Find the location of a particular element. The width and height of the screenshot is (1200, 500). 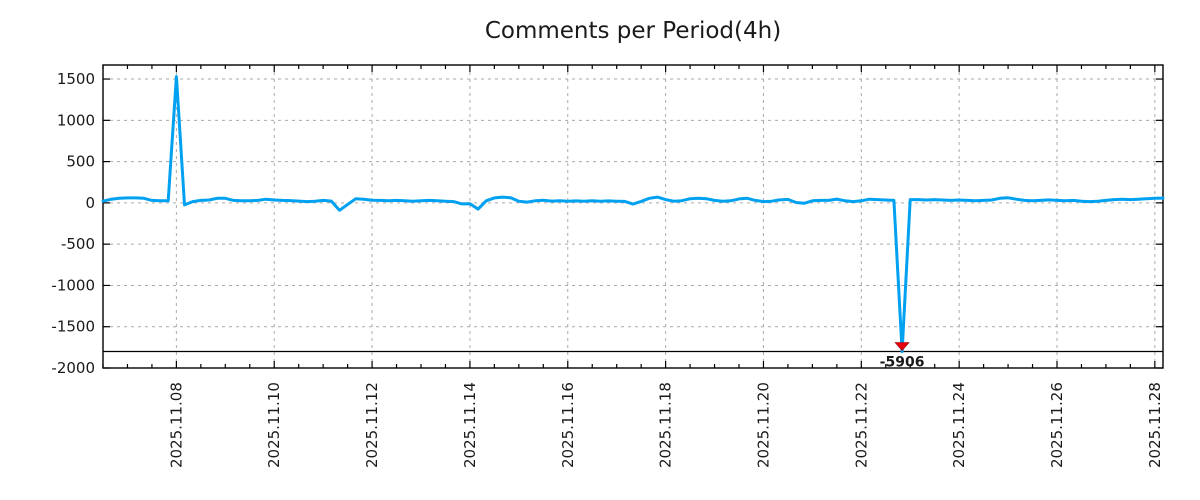

x-tick-label: 2025.11.16 is located at coordinates (568, 425).